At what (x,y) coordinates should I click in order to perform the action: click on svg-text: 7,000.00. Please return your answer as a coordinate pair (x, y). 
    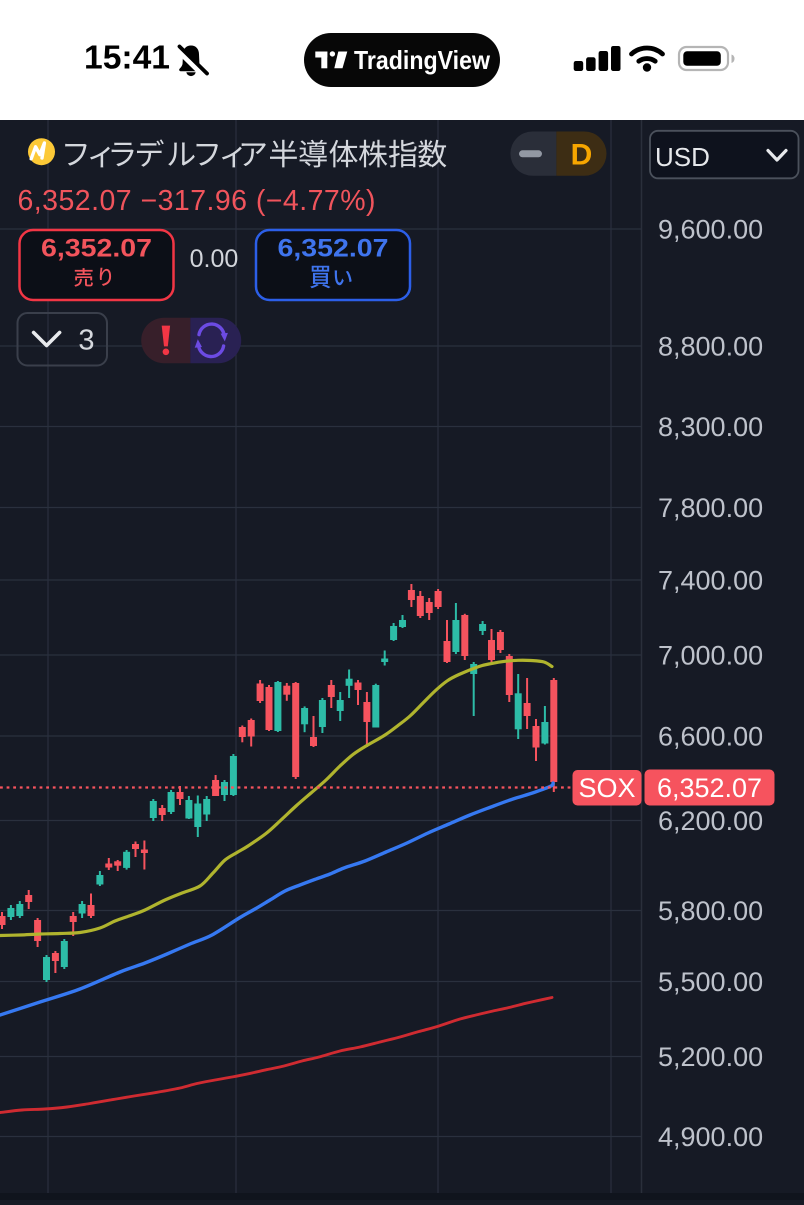
    Looking at the image, I should click on (710, 656).